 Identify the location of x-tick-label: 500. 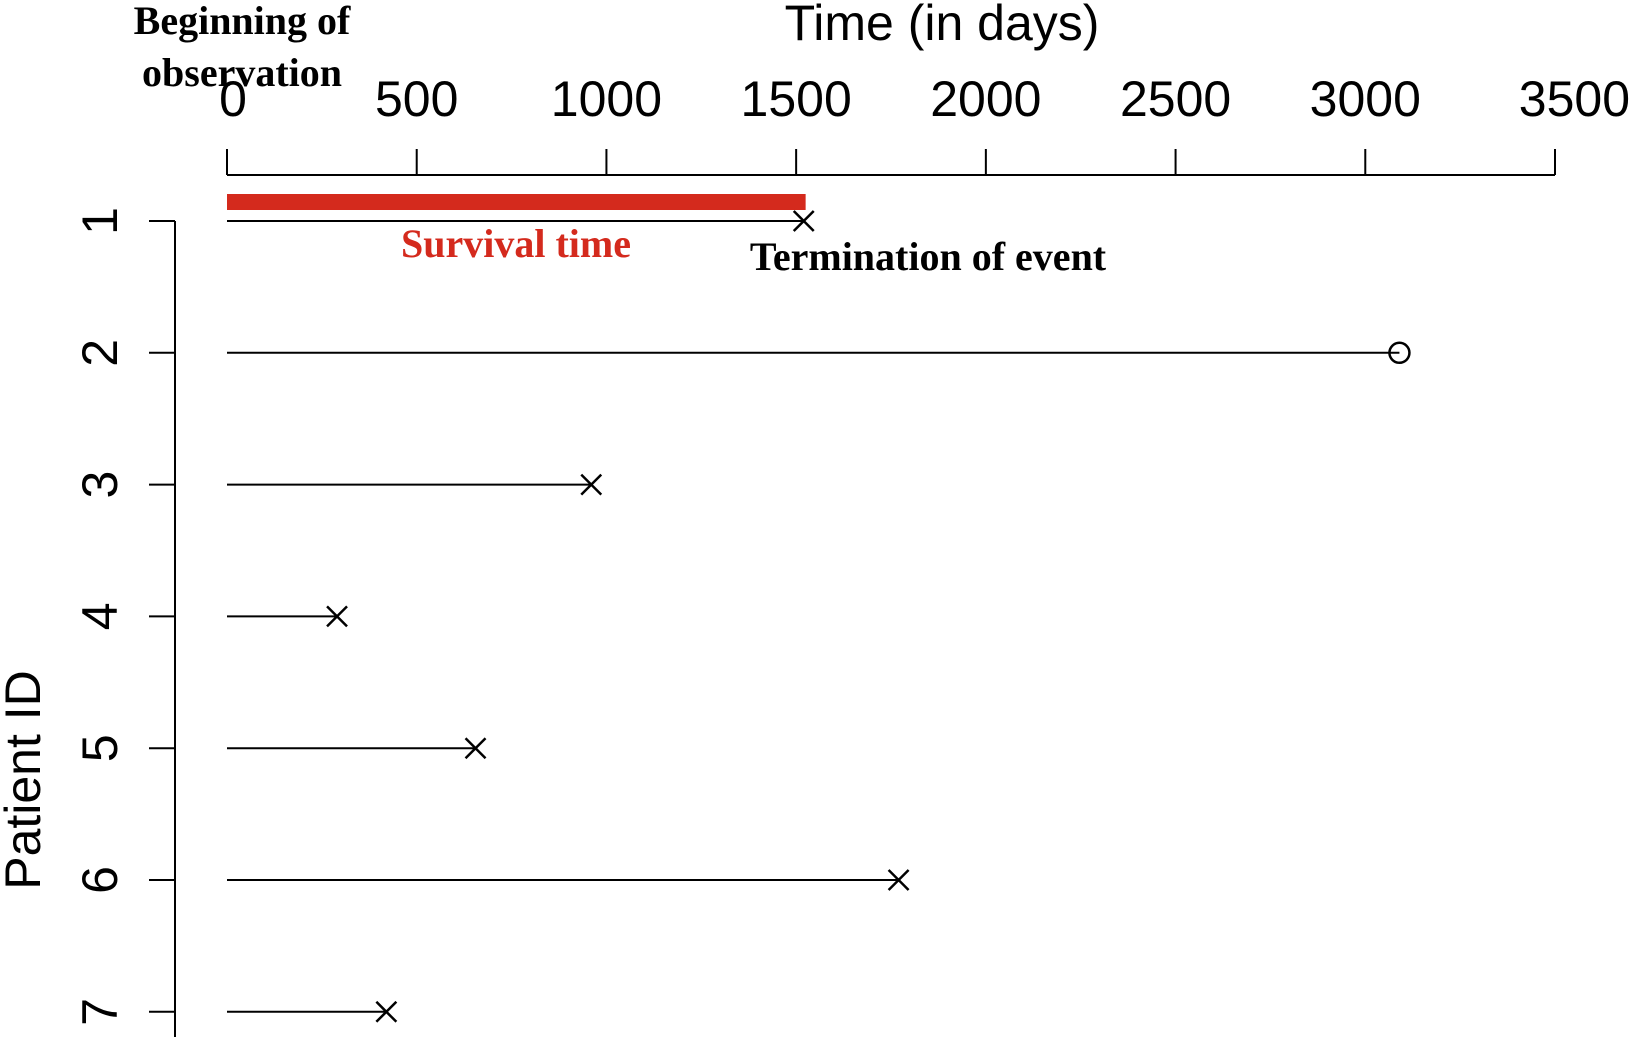
(416, 99).